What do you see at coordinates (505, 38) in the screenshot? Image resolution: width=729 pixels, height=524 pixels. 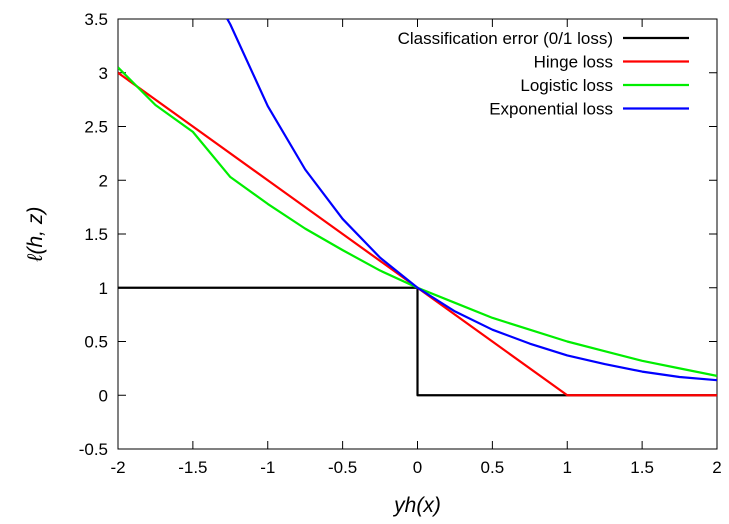 I see `legend-label: Classification error (0/1 loss)` at bounding box center [505, 38].